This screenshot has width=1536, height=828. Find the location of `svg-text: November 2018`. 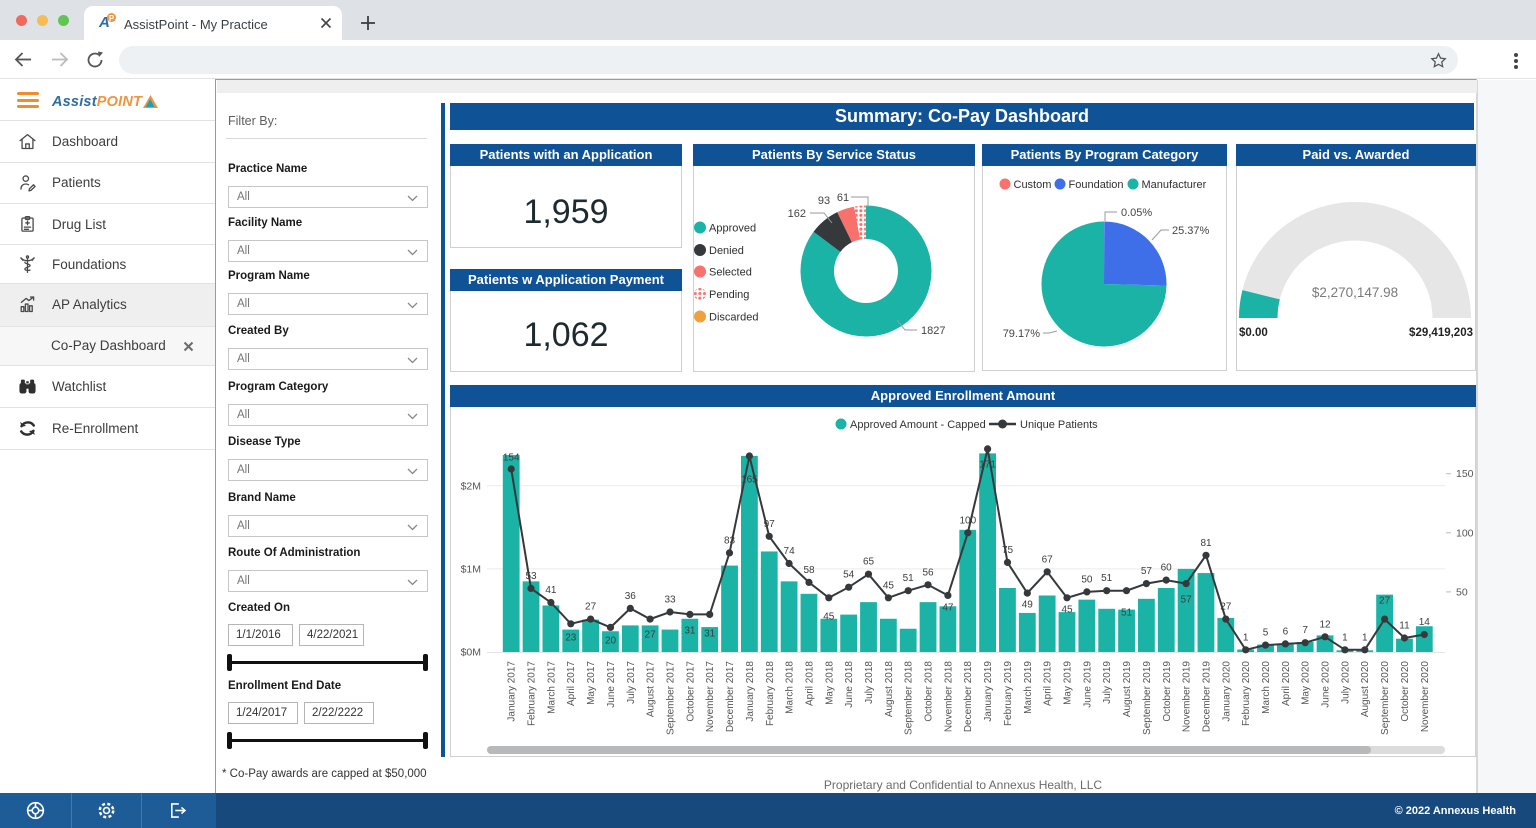

svg-text: November 2018 is located at coordinates (948, 697).